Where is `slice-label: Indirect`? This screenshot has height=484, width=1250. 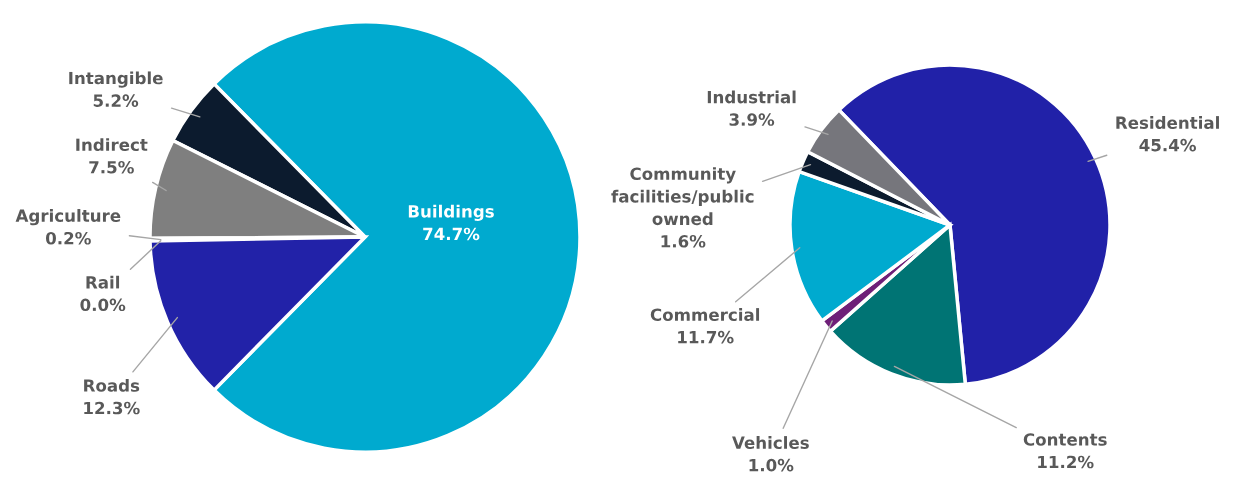 slice-label: Indirect is located at coordinates (112, 145).